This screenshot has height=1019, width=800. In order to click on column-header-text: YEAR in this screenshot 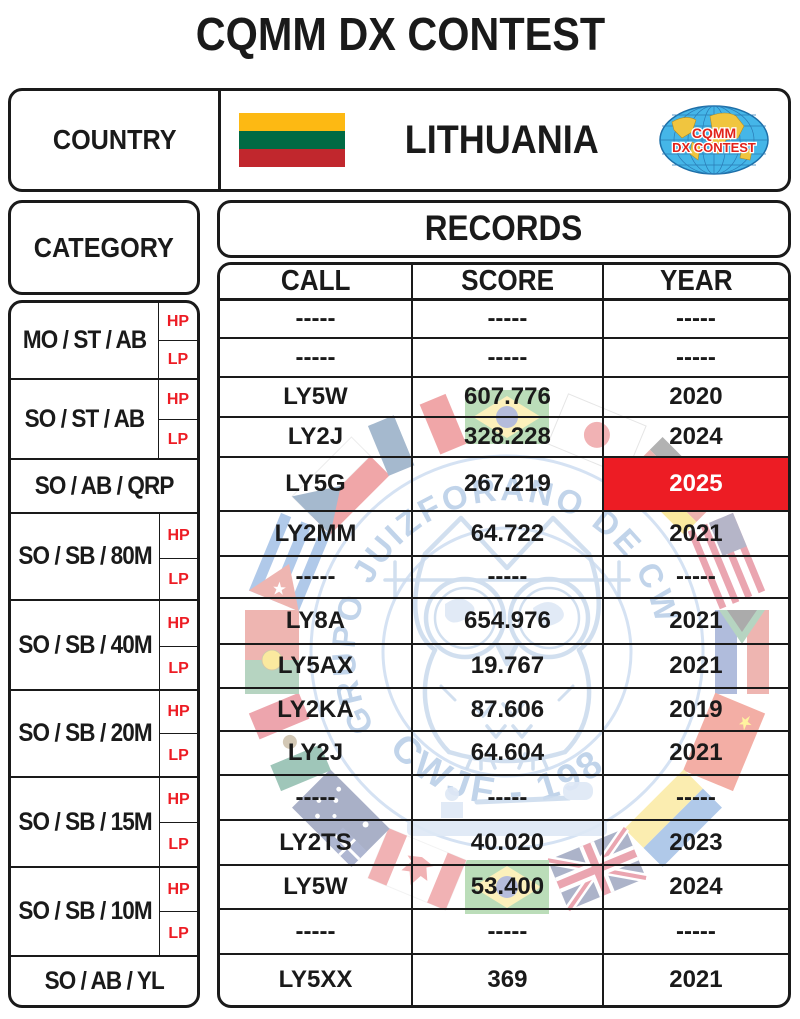, I will do `click(696, 281)`.